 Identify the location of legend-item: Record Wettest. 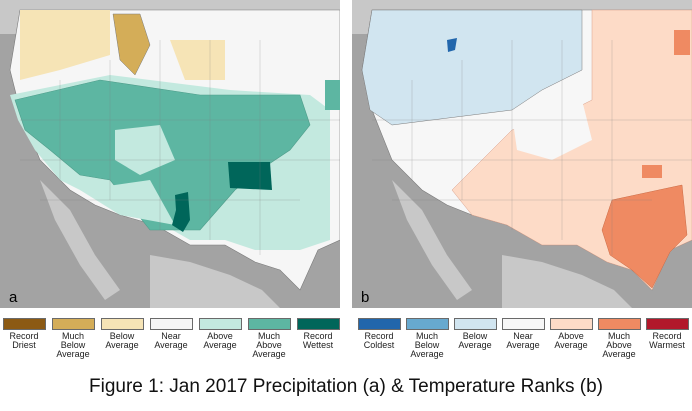
(318, 334).